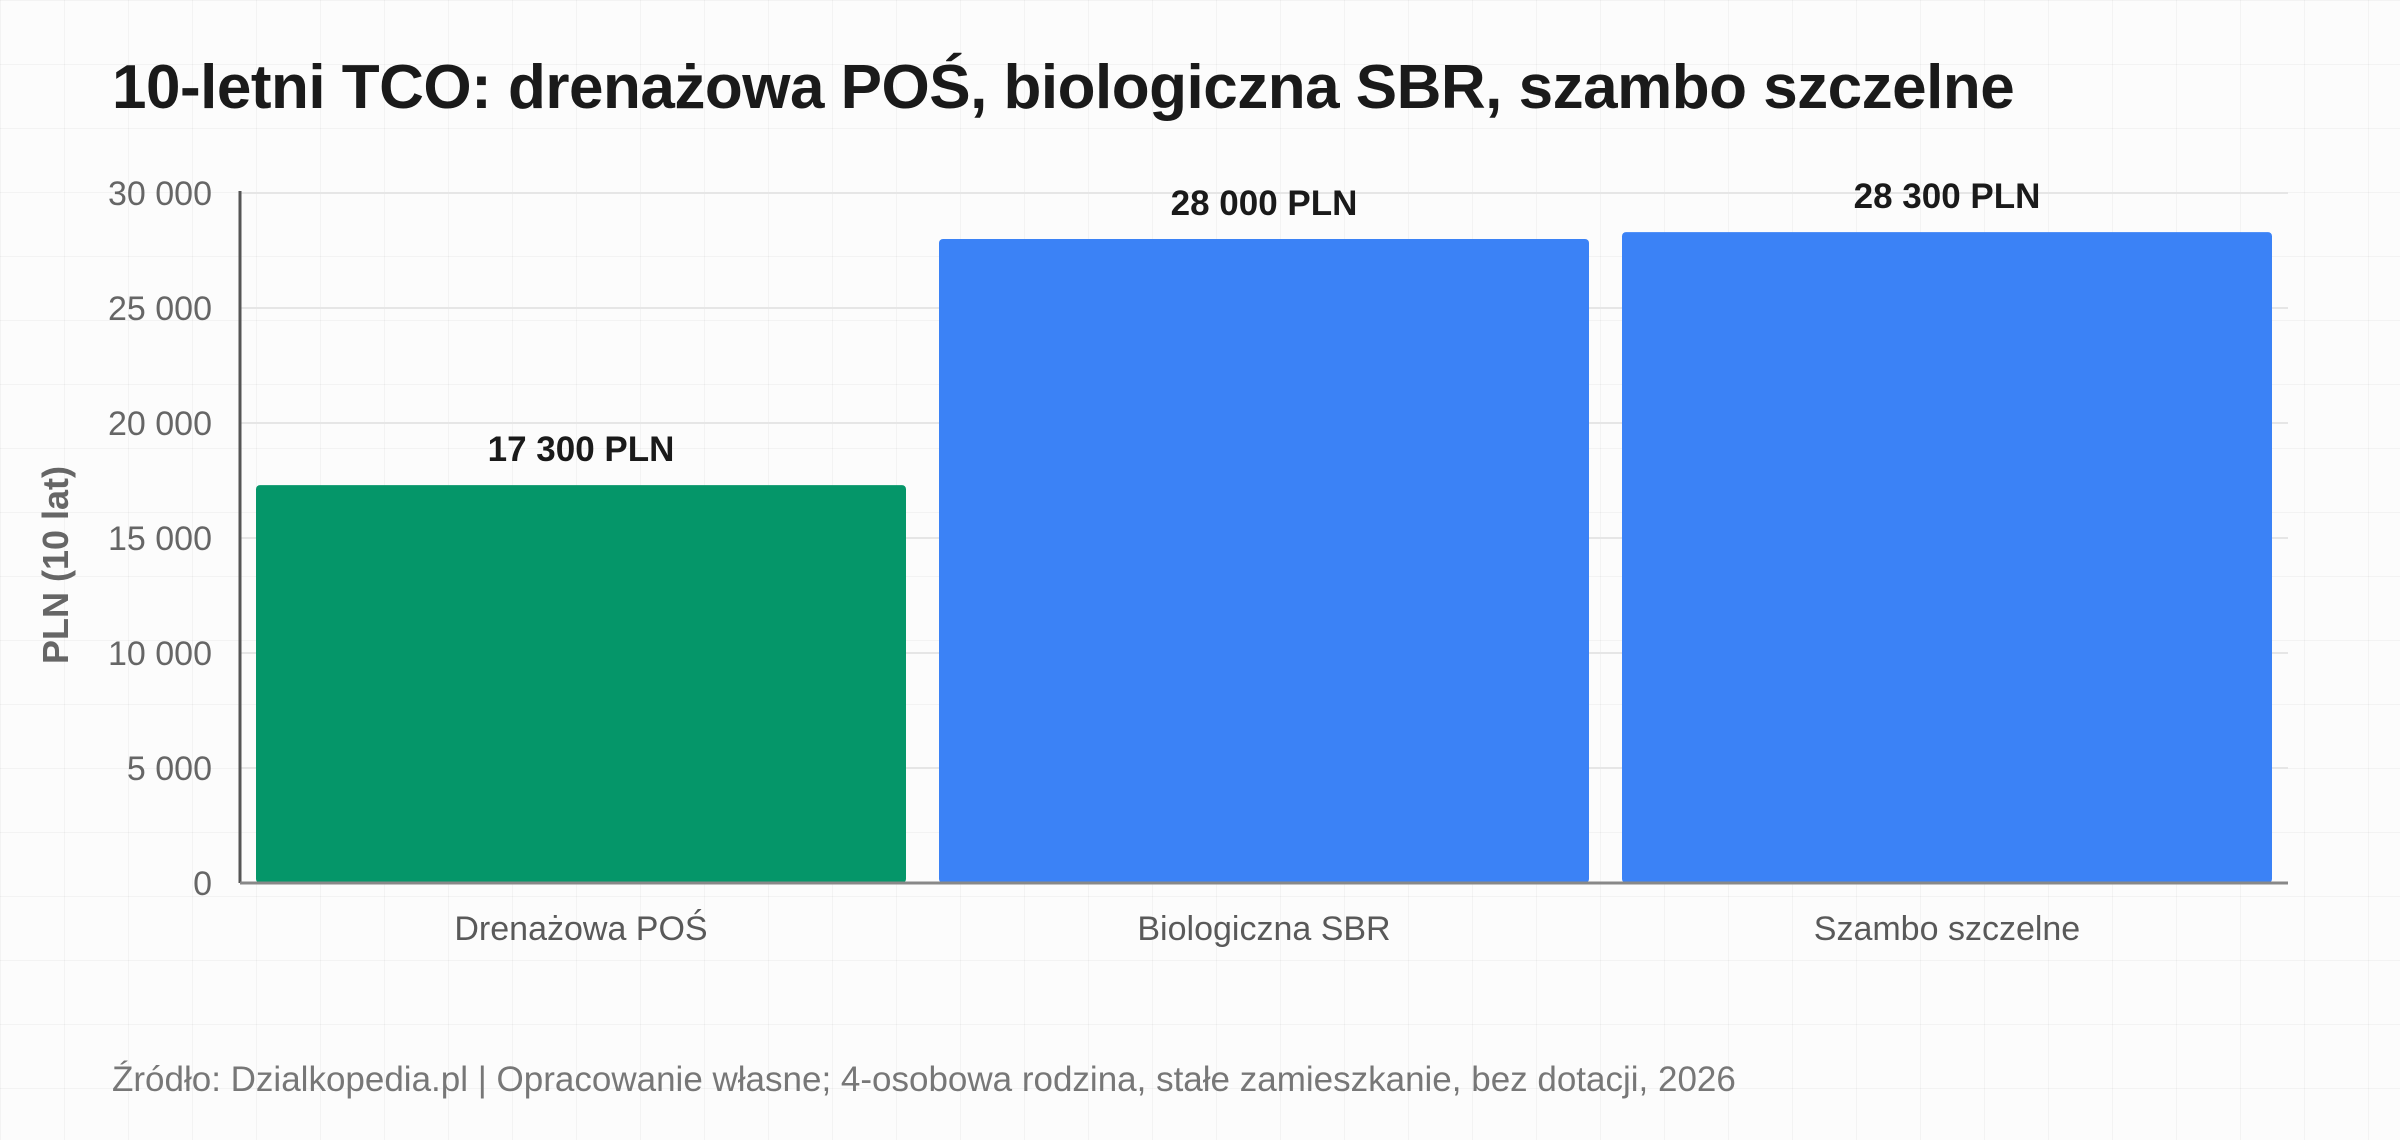 This screenshot has height=1140, width=2400. What do you see at coordinates (160, 194) in the screenshot?
I see `y-tick-label: 30 000` at bounding box center [160, 194].